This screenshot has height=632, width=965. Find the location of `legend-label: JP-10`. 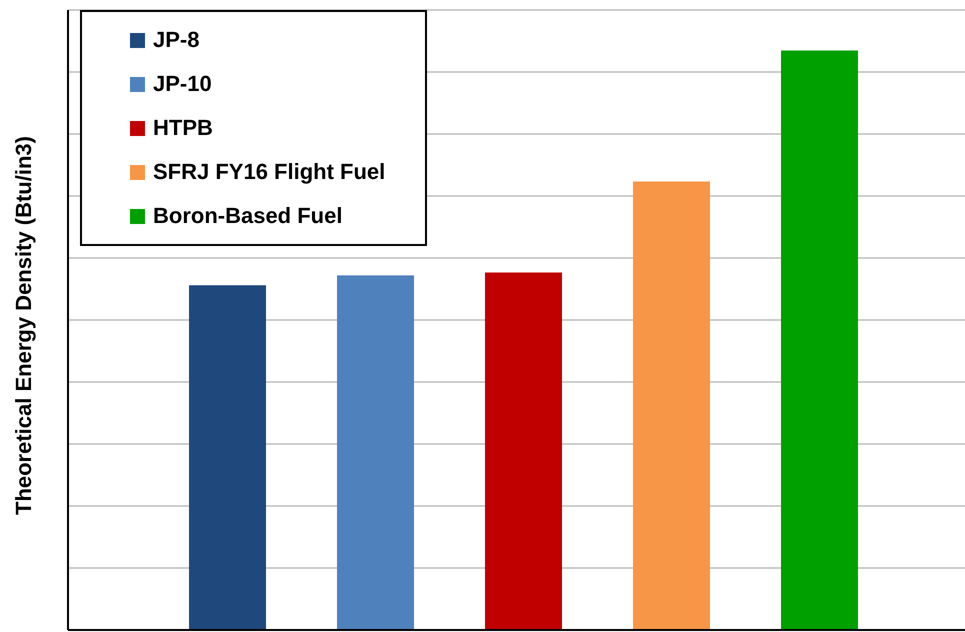

legend-label: JP-10 is located at coordinates (182, 84).